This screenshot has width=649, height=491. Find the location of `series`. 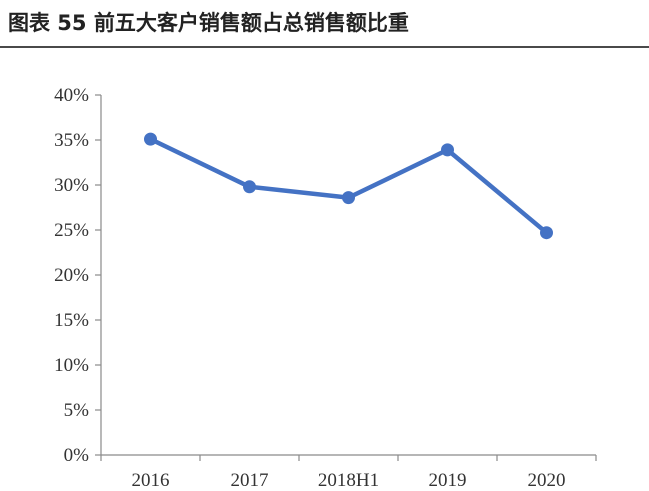

series is located at coordinates (348, 186).